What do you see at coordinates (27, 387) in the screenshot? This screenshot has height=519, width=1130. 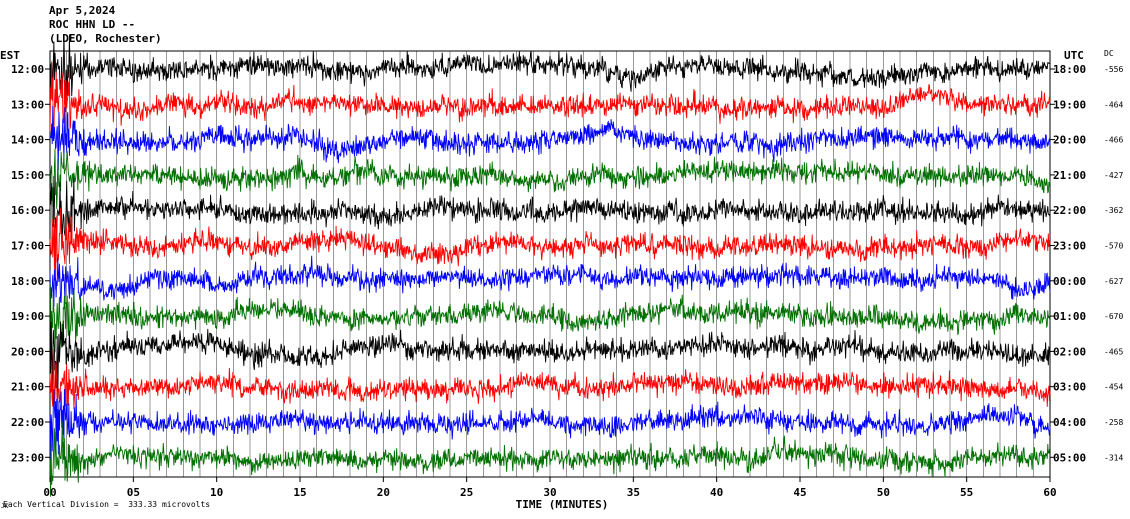 I see `est-time-label: 21:00` at bounding box center [27, 387].